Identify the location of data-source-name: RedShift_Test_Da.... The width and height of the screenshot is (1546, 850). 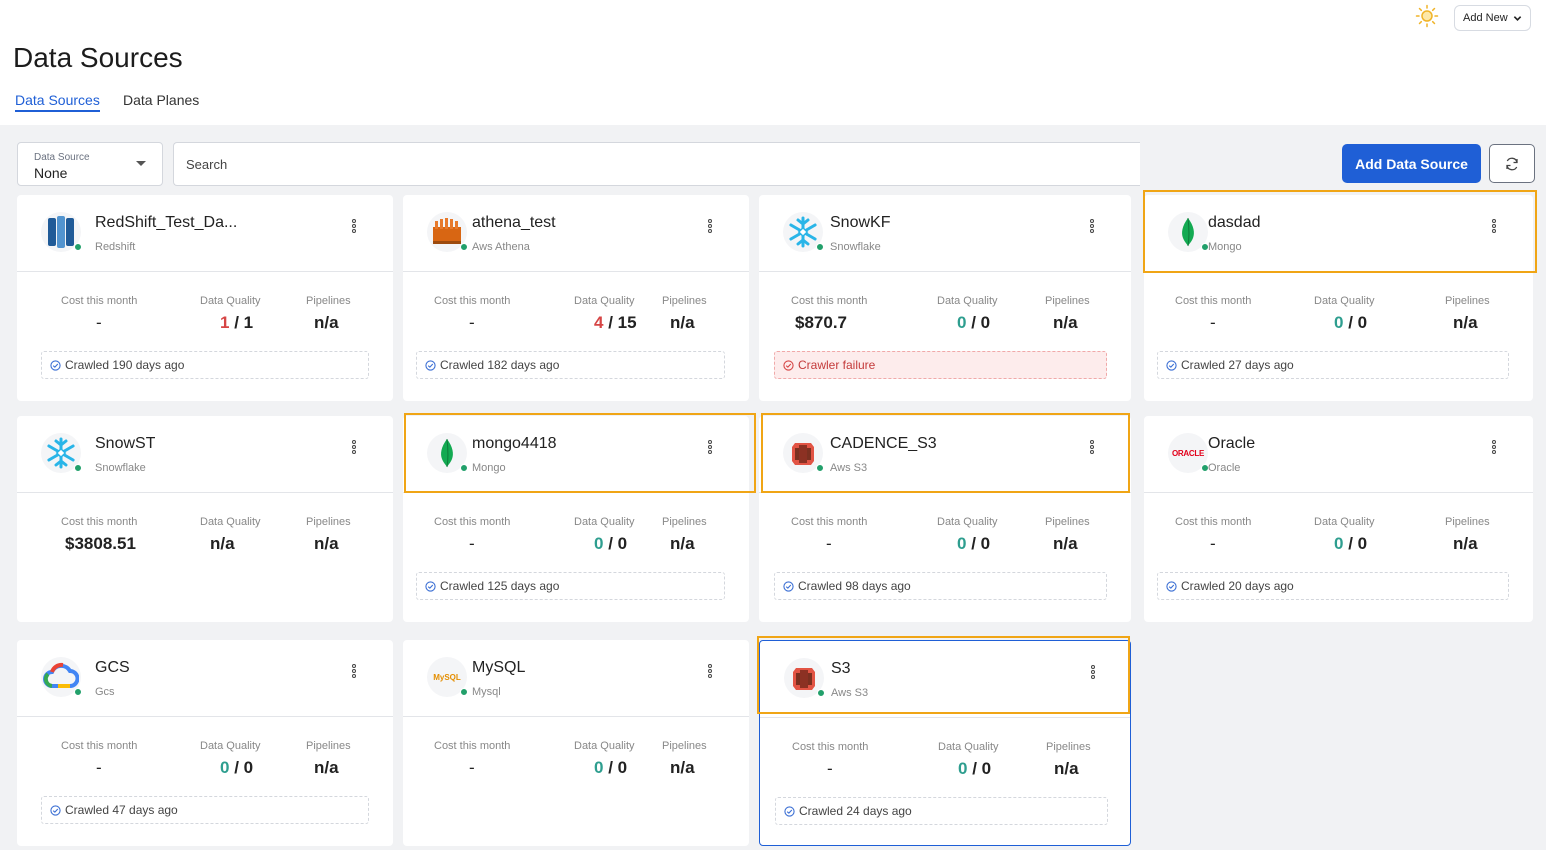
(166, 222).